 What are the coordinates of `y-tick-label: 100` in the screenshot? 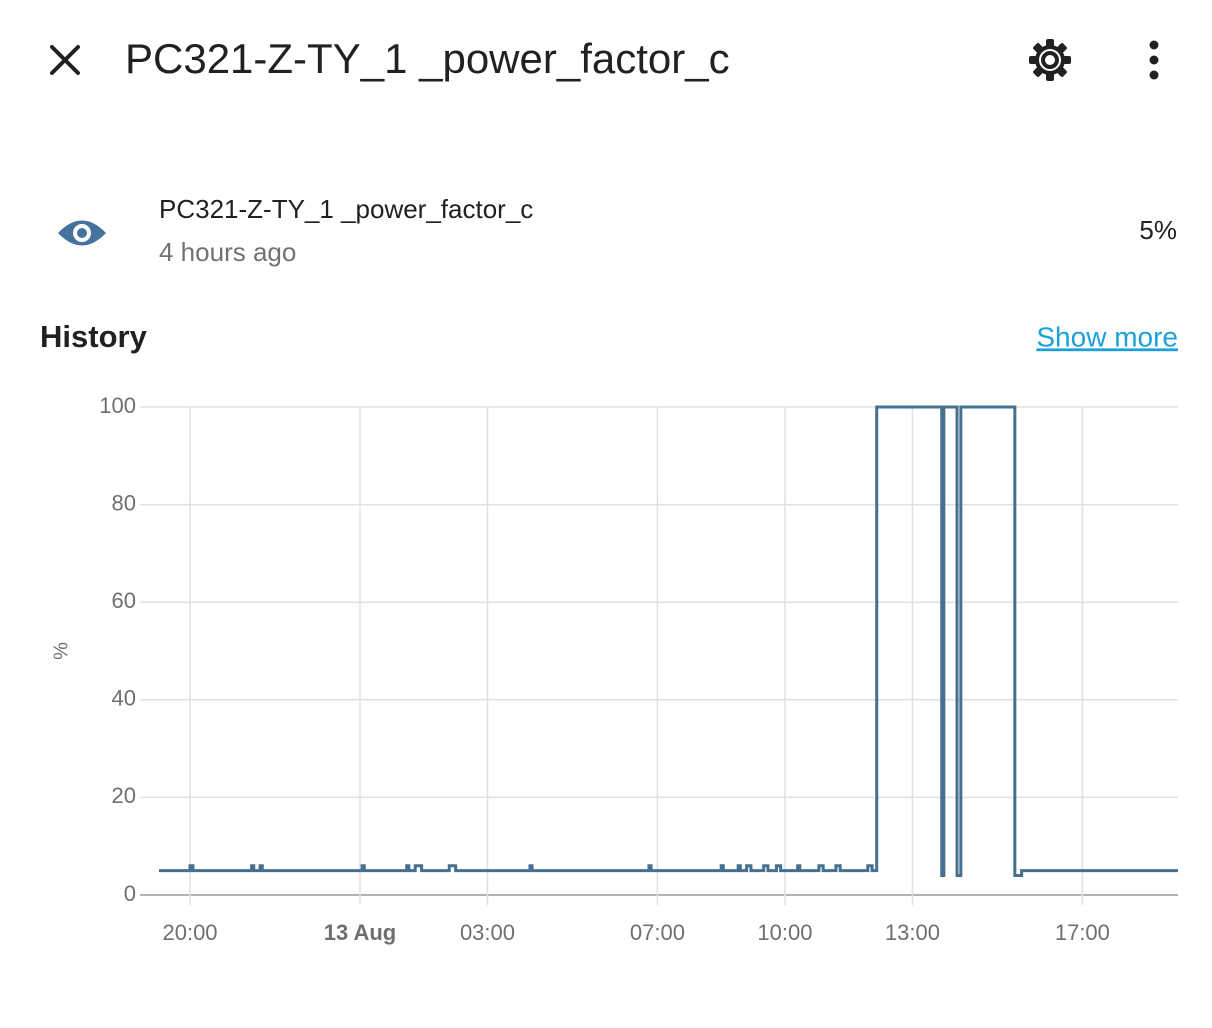 It's located at (117, 405).